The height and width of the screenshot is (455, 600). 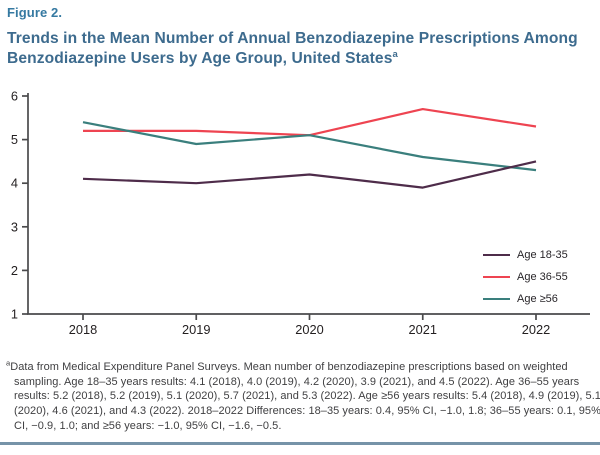 What do you see at coordinates (14, 139) in the screenshot?
I see `y-tick-label: 5` at bounding box center [14, 139].